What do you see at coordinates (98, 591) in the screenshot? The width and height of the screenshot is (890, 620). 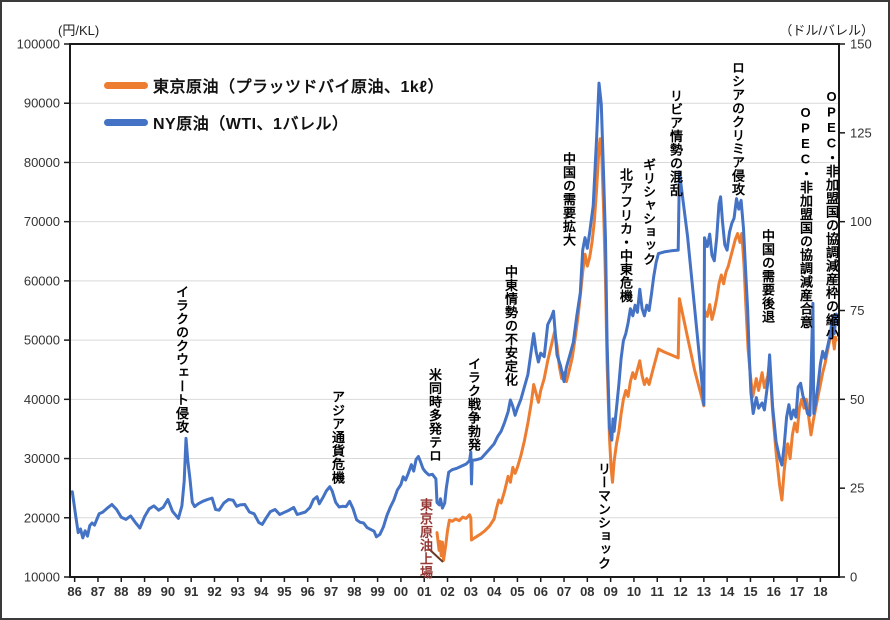 I see `x-axis-tick-label: 87` at bounding box center [98, 591].